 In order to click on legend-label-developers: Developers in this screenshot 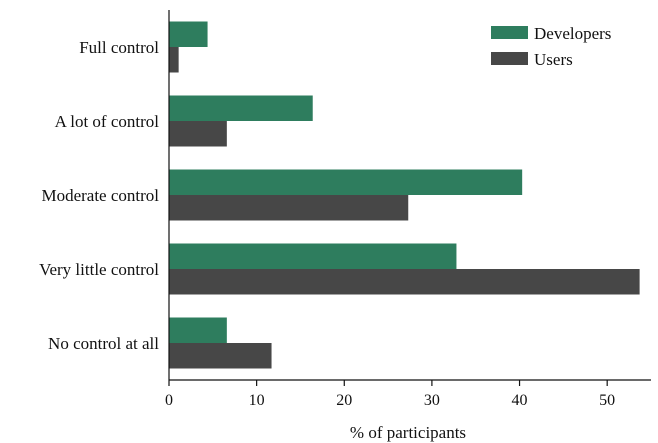, I will do `click(572, 33)`.